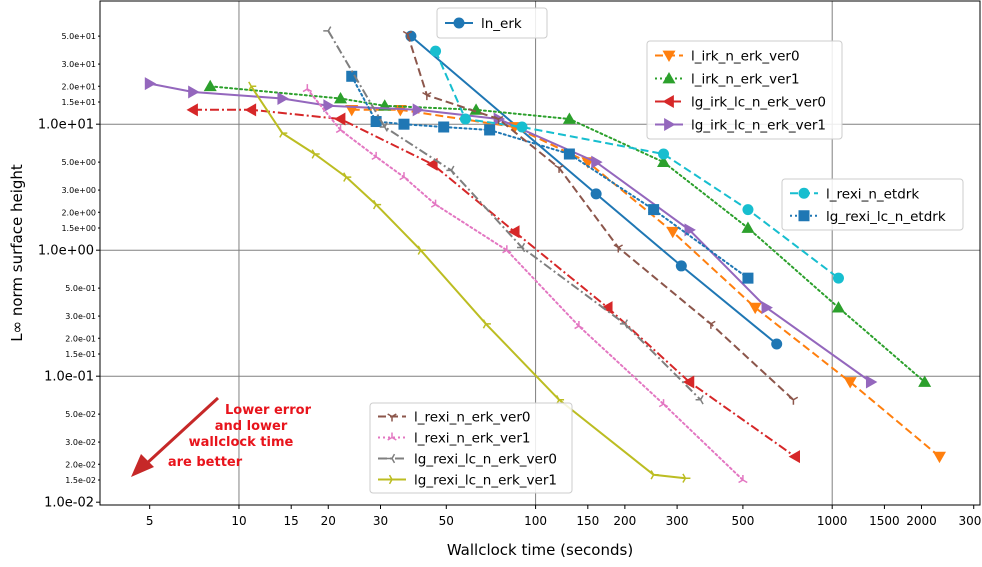 Image resolution: width=982 pixels, height=567 pixels. Describe the element at coordinates (501, 24) in the screenshot. I see `legend-label: ln_erk` at that location.